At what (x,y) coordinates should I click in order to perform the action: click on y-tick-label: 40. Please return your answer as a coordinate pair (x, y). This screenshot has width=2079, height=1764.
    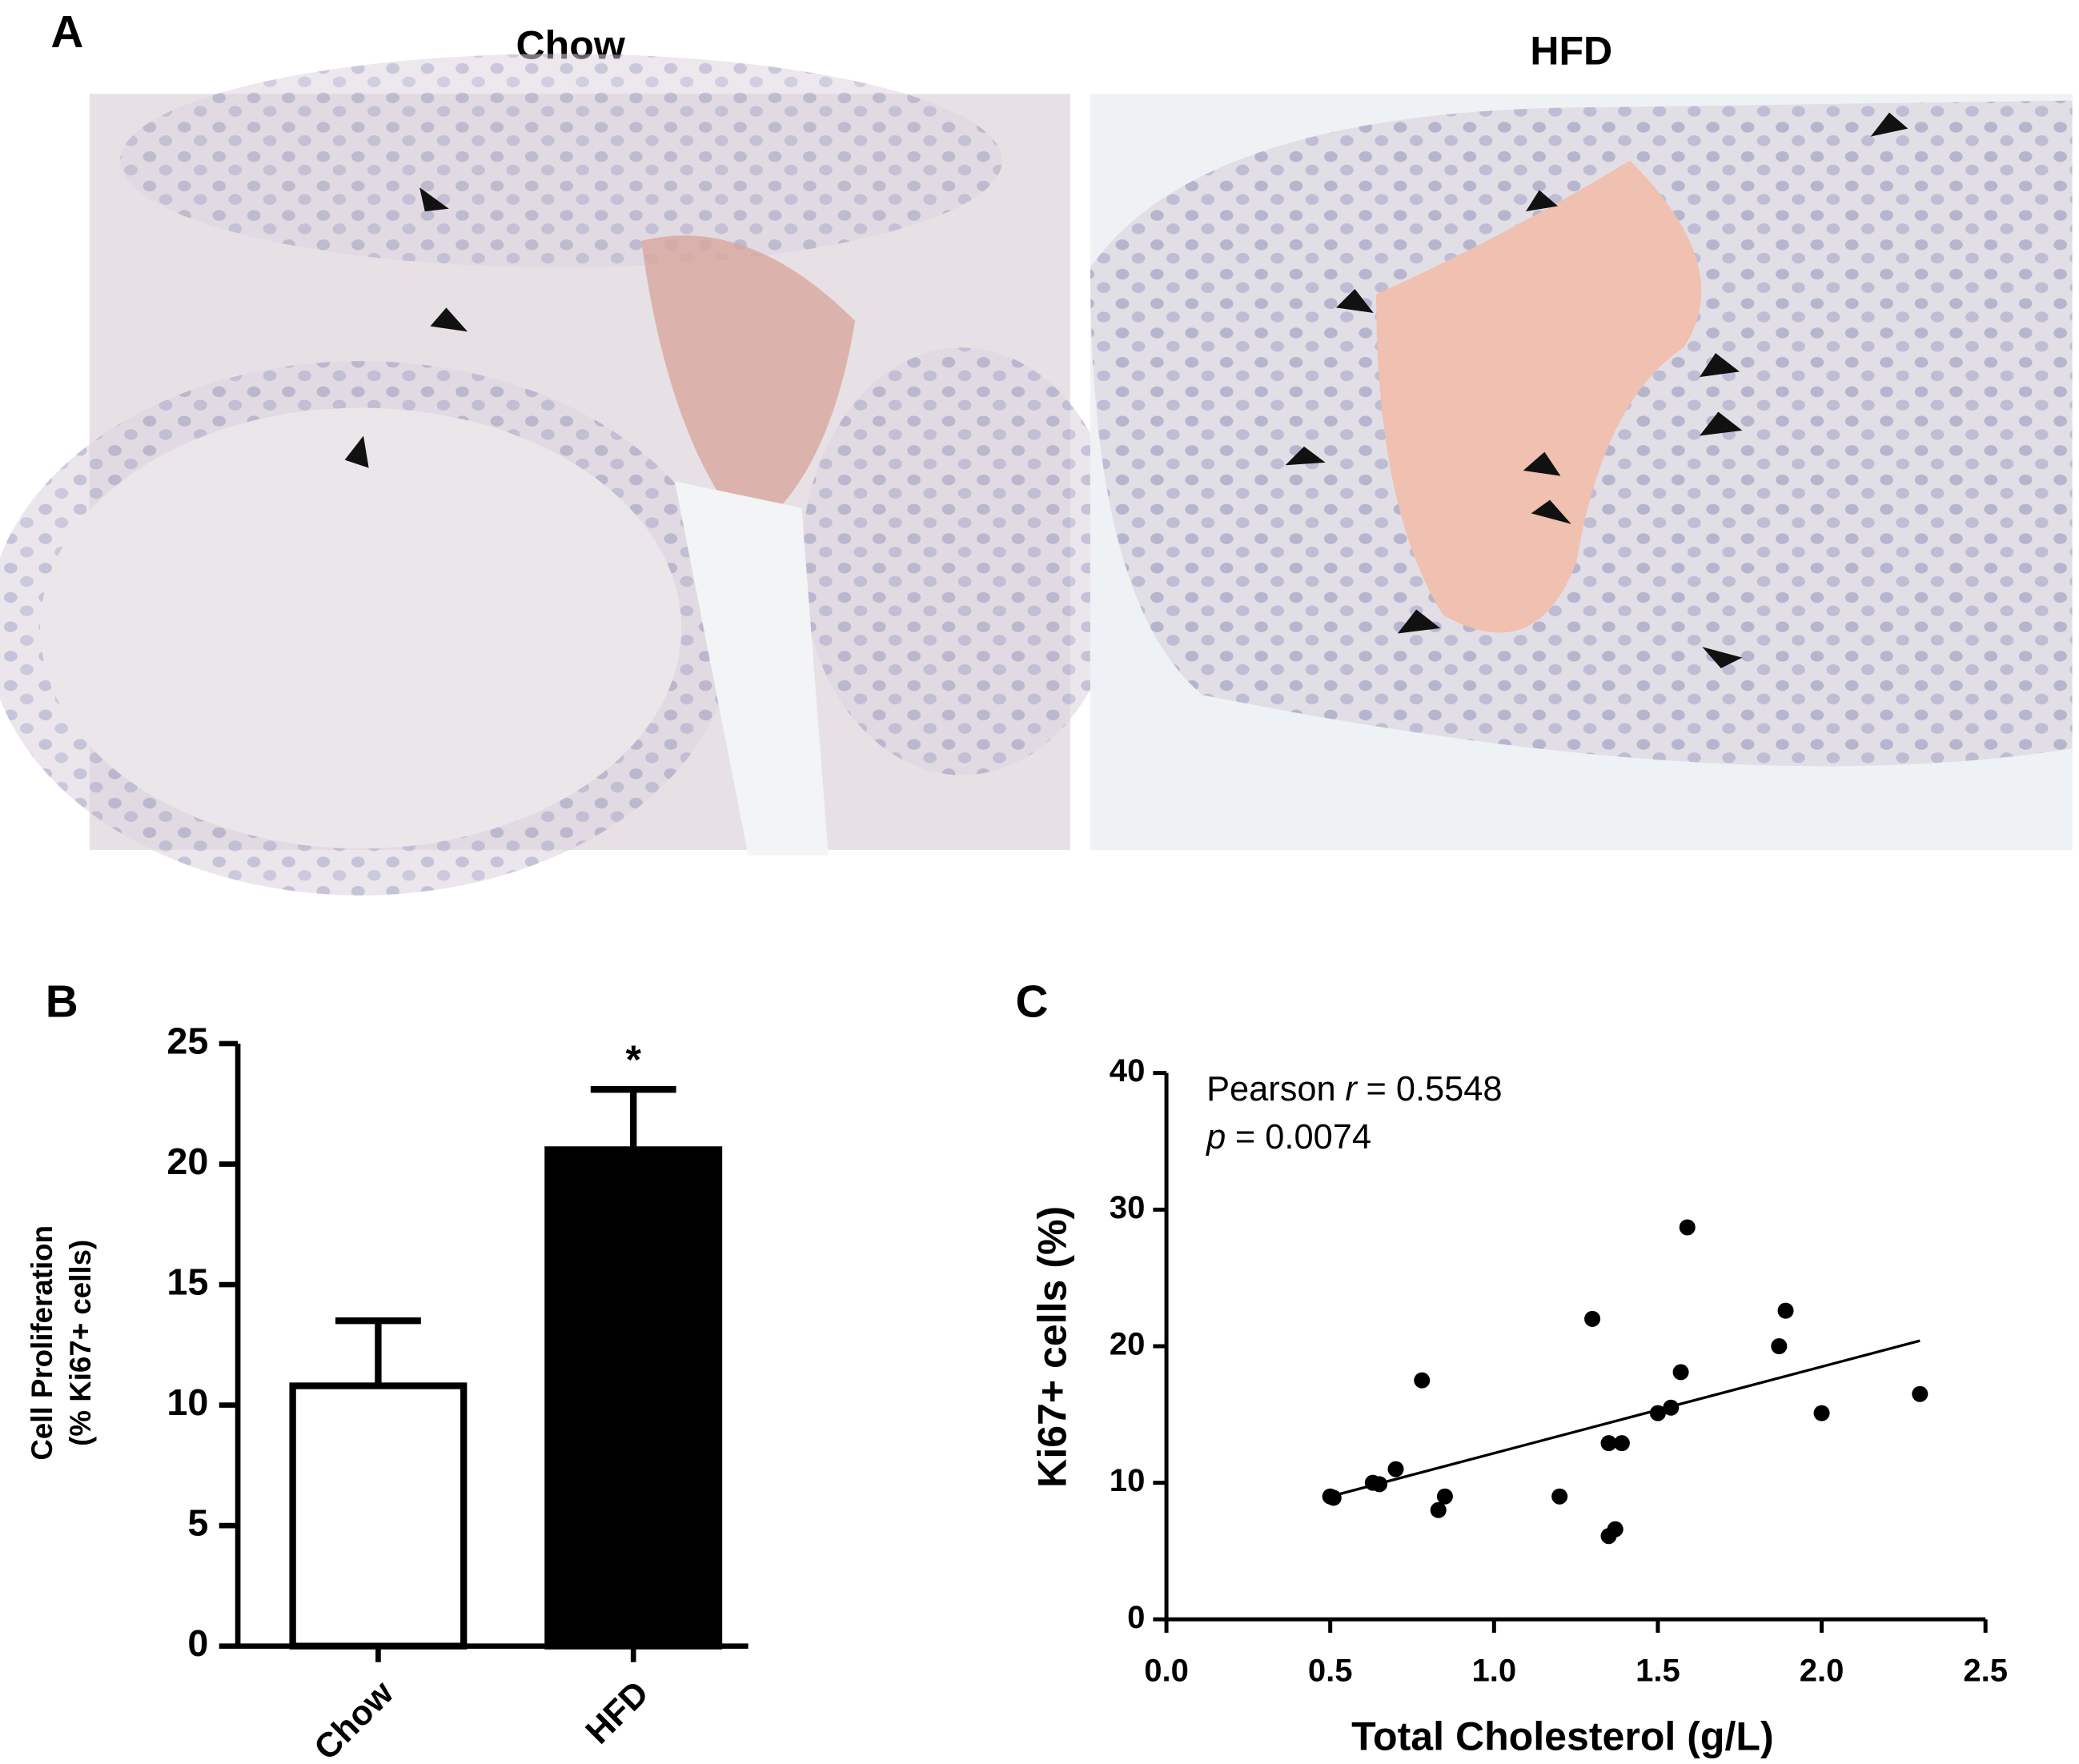
    Looking at the image, I should click on (1128, 1070).